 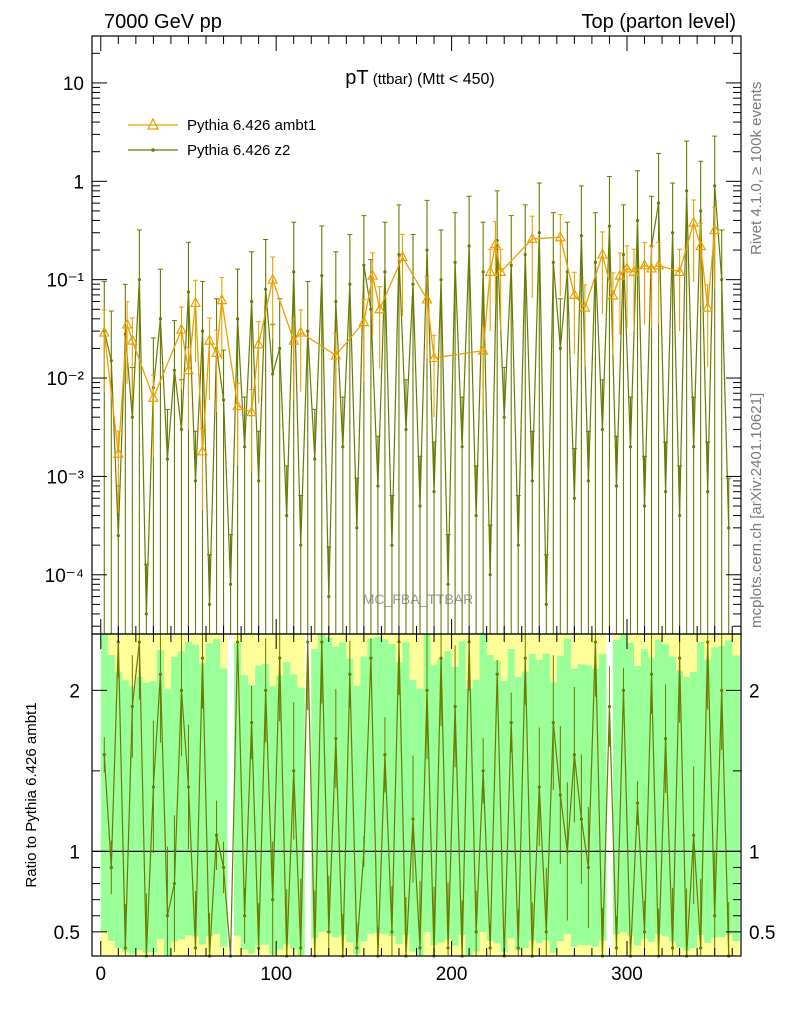 I want to click on ratio-y-tick-label-right: 1, so click(x=754, y=852).